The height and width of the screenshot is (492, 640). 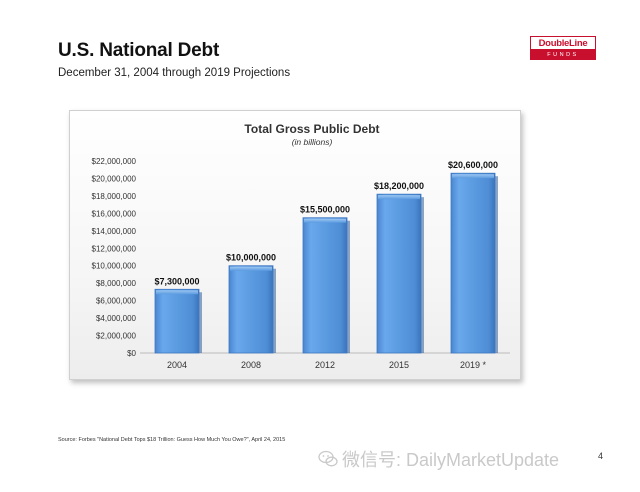 I want to click on bar-data-label: $20,600,000, so click(x=473, y=165).